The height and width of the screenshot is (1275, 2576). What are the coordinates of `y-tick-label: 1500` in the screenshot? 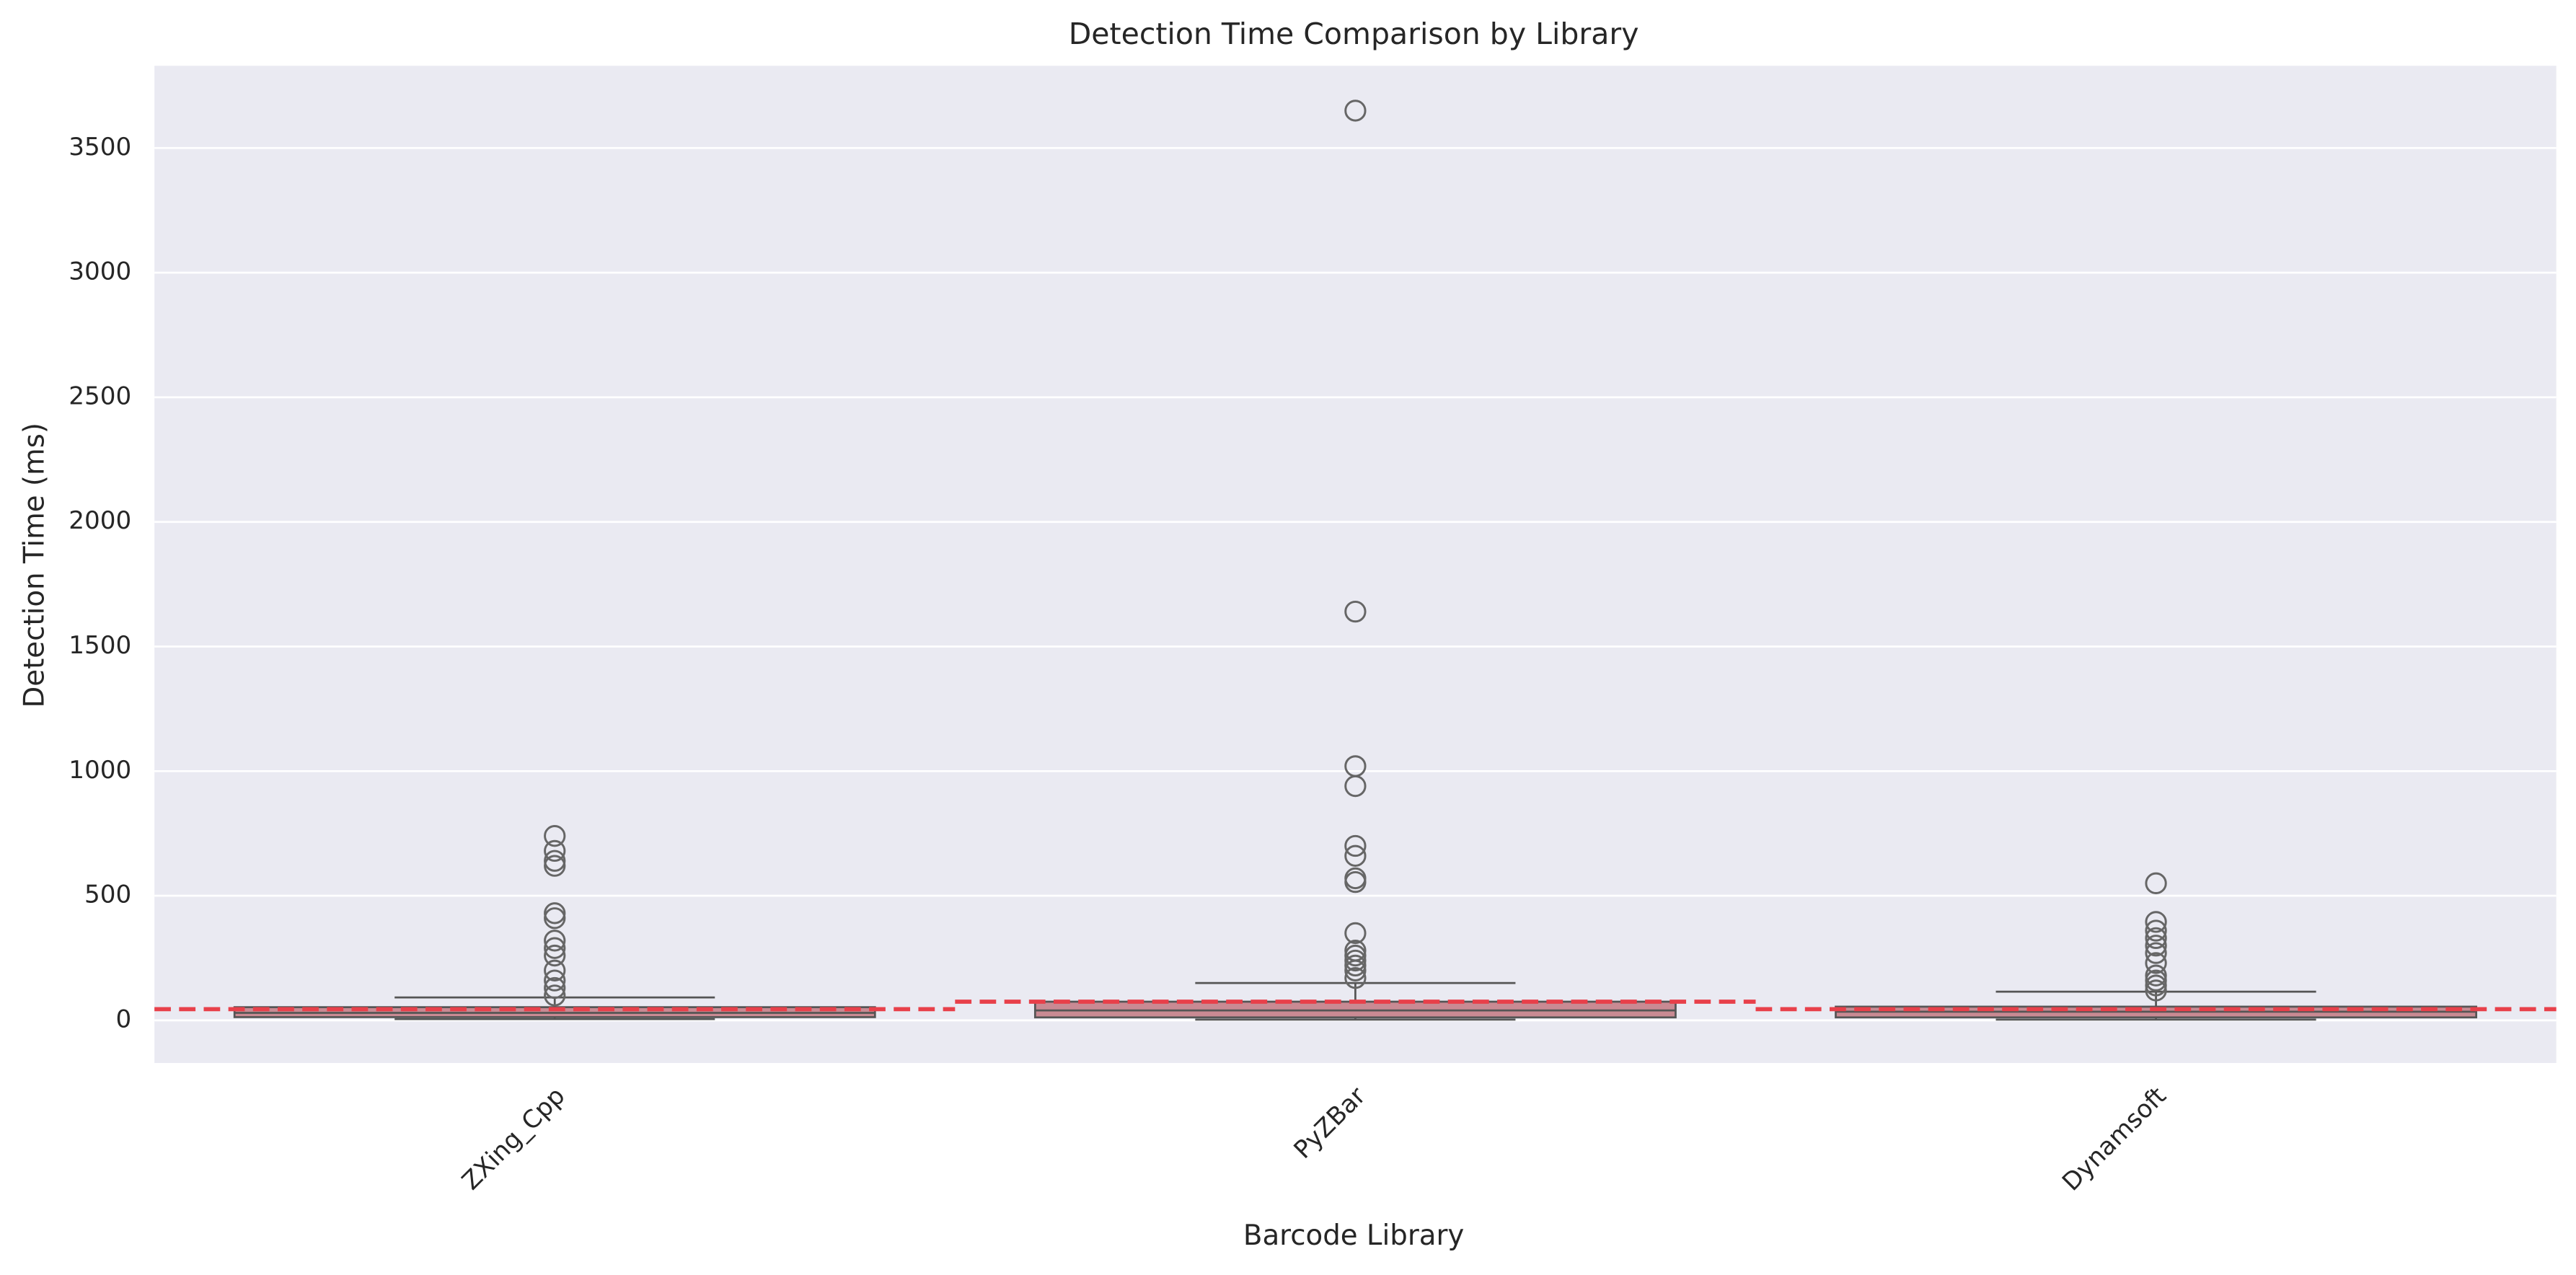 It's located at (100, 645).